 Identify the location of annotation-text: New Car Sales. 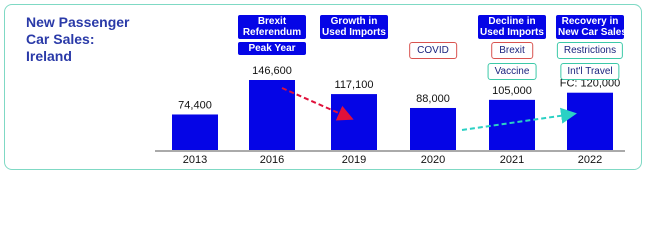
(592, 32).